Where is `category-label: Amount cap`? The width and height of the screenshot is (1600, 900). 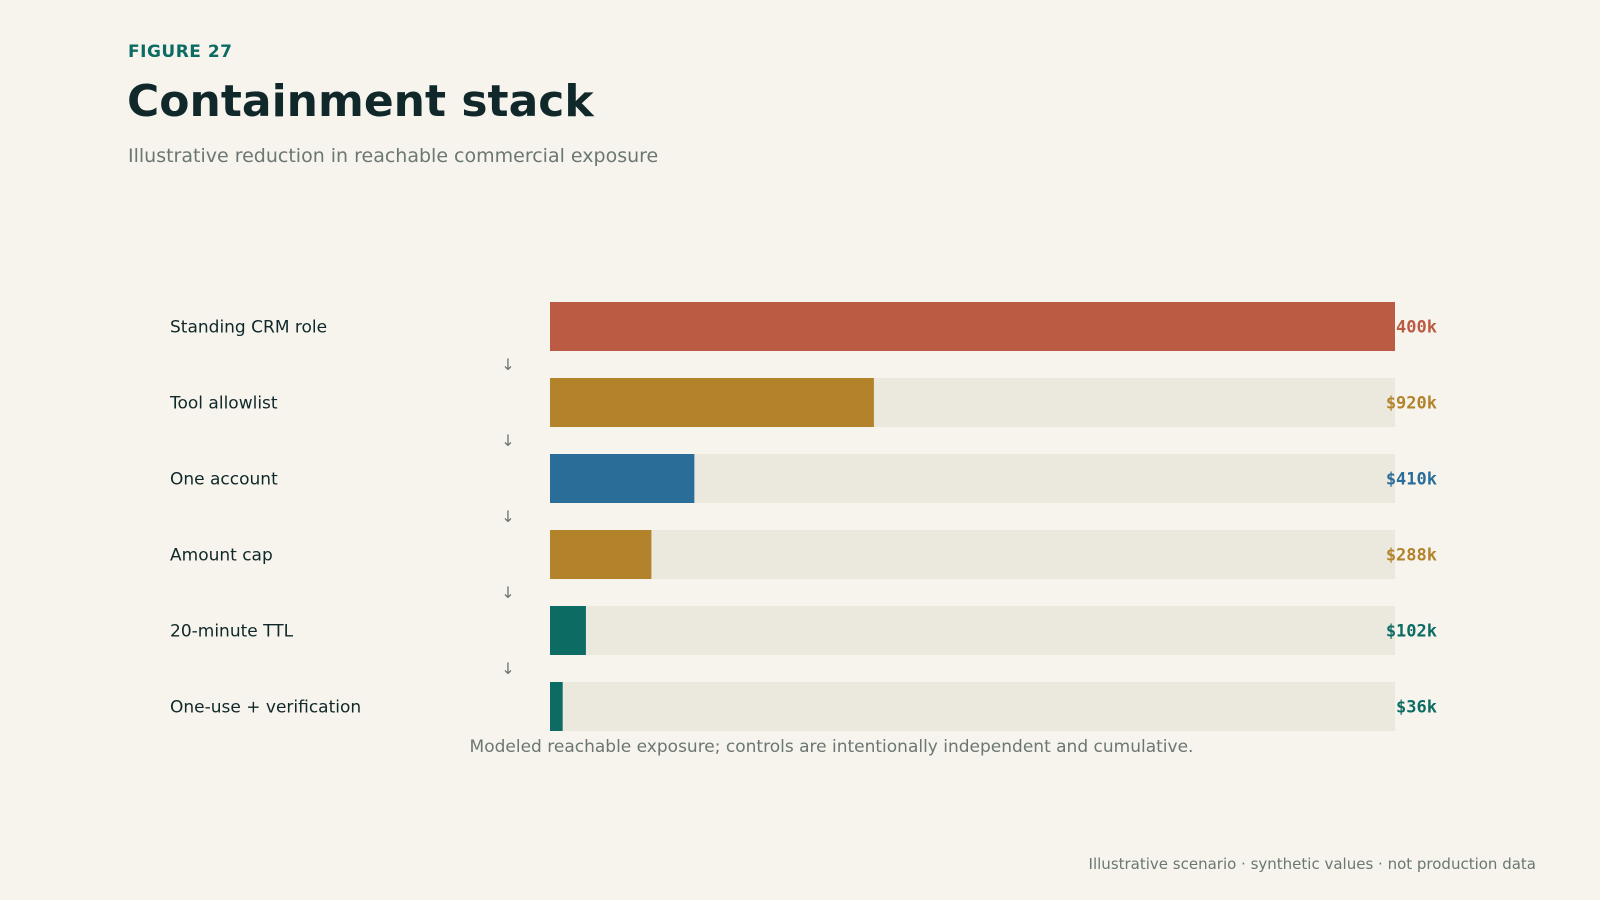 category-label: Amount cap is located at coordinates (221, 556).